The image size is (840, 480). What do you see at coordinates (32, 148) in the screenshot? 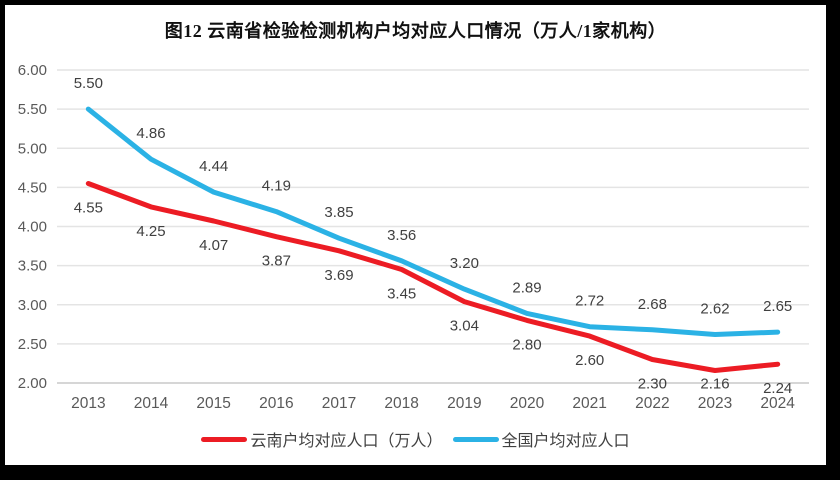
I see `y-tick-label: 5.00` at bounding box center [32, 148].